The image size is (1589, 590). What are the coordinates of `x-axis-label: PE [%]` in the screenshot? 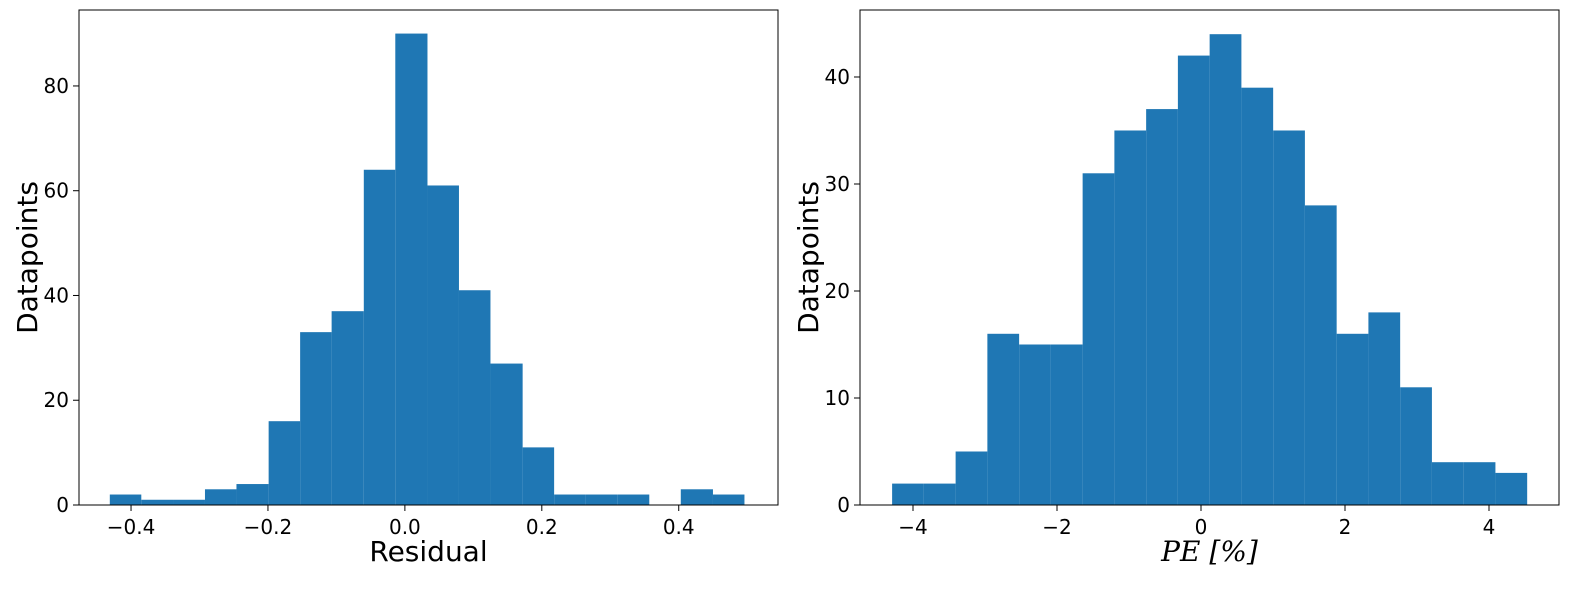 It's located at (1209, 551).